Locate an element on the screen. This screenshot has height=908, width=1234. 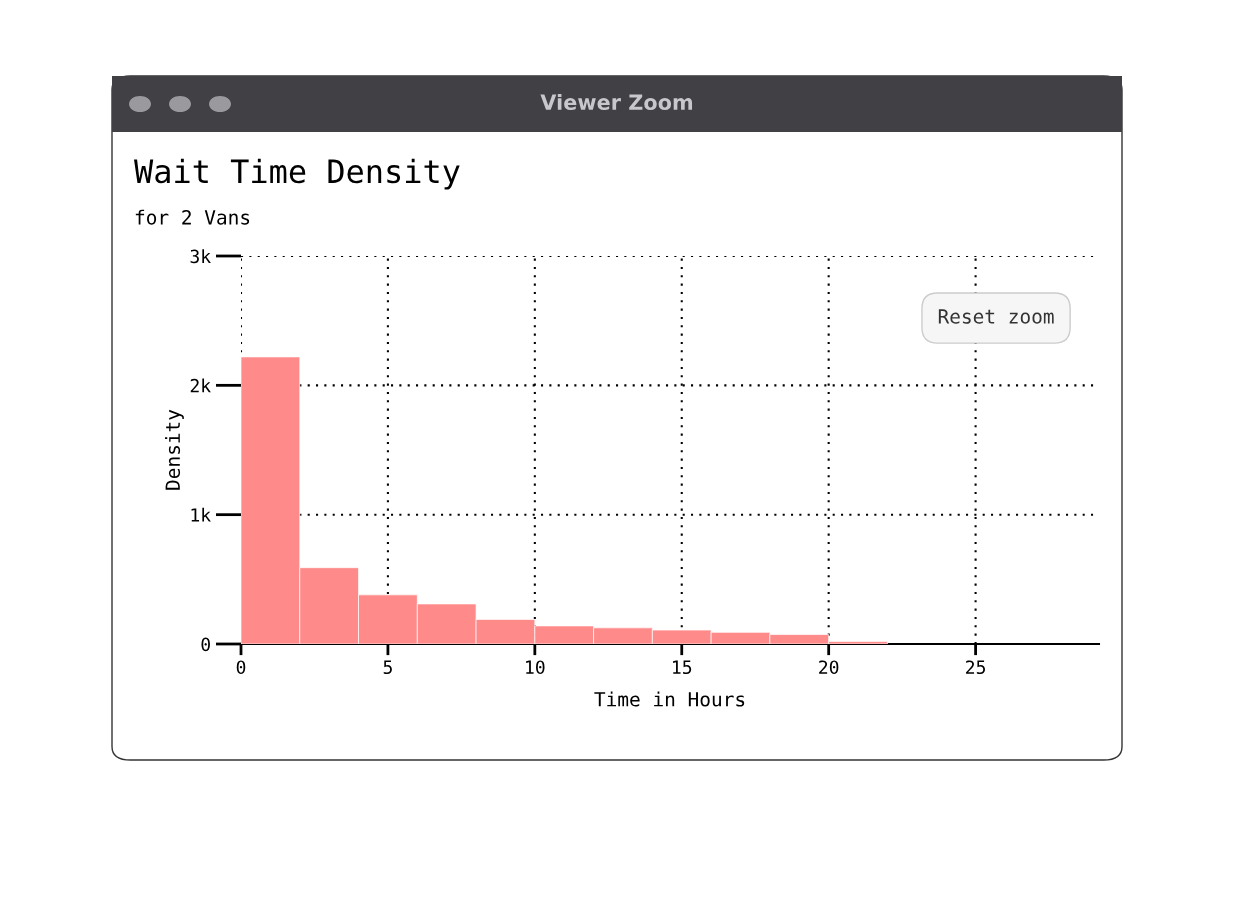
y-tick-label: 1k is located at coordinates (201, 514).